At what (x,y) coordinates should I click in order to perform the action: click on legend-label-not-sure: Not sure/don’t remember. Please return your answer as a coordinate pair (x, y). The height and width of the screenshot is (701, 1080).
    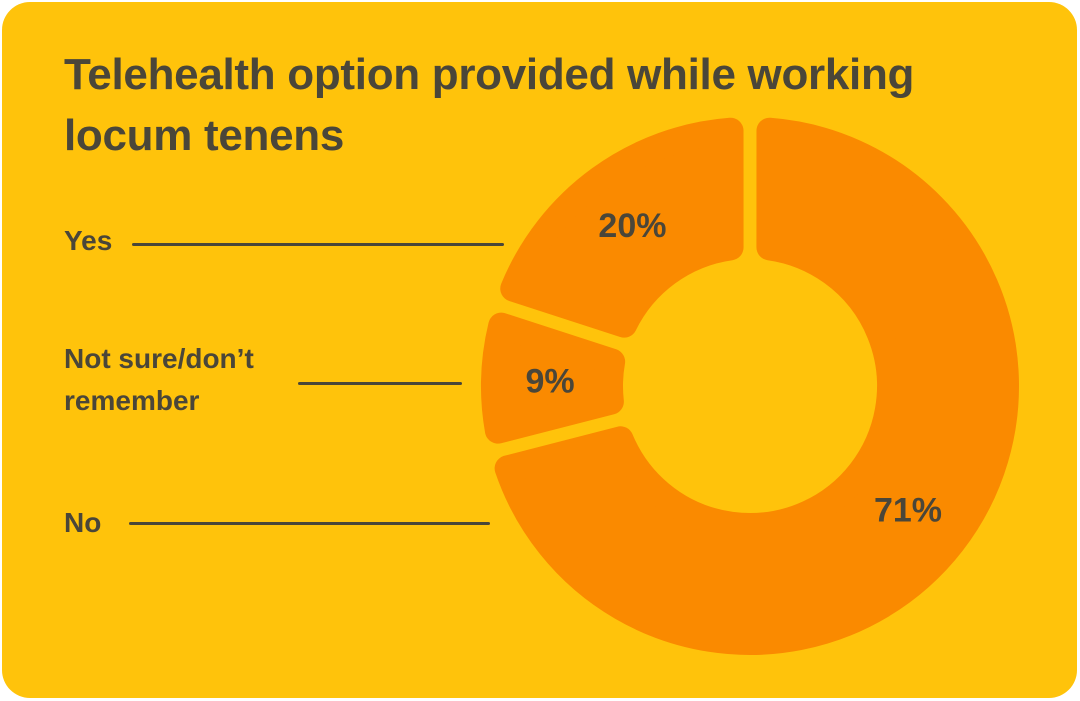
    Looking at the image, I should click on (184, 380).